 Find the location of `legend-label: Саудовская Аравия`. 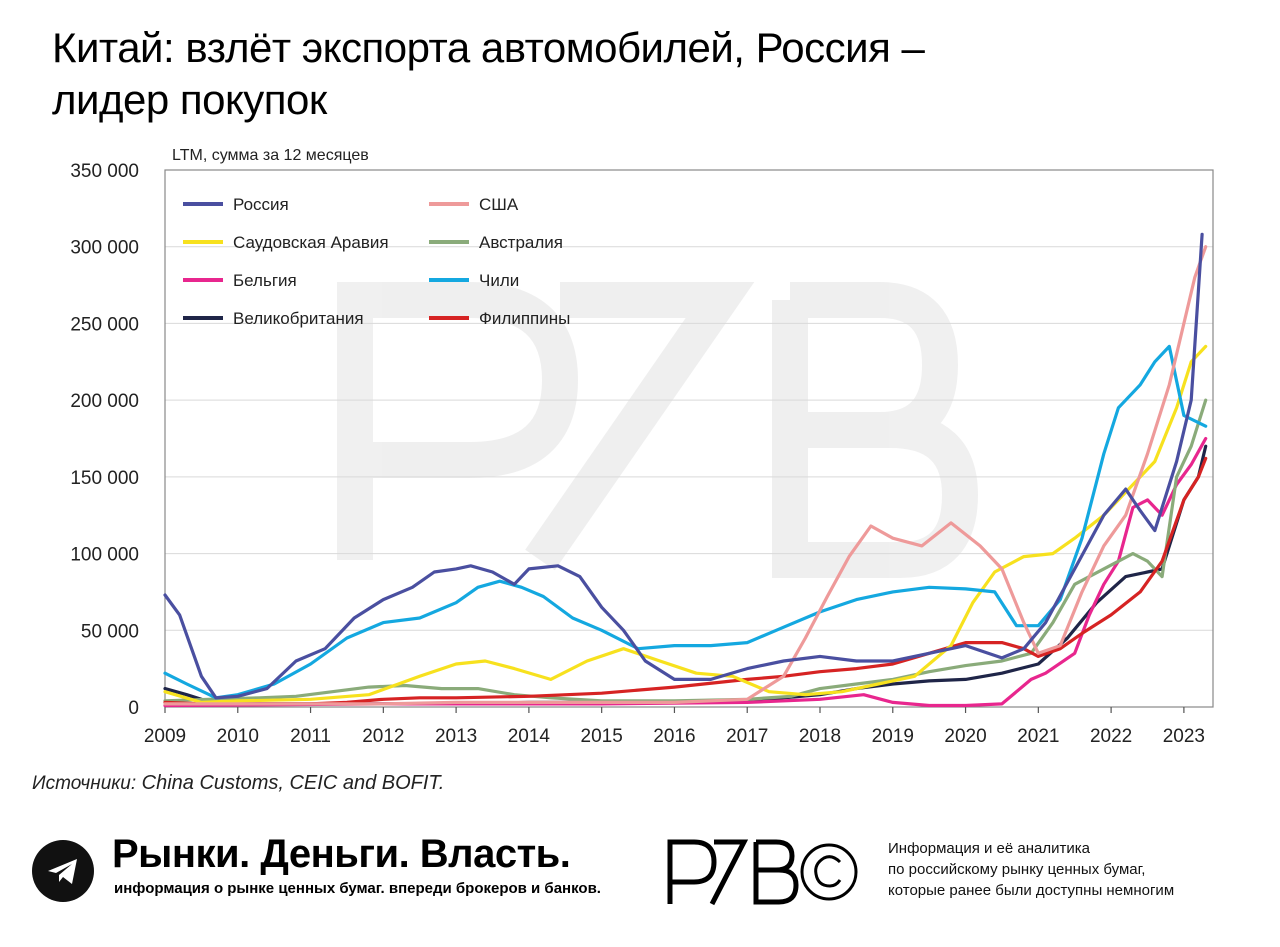

legend-label: Саудовская Аравия is located at coordinates (311, 242).